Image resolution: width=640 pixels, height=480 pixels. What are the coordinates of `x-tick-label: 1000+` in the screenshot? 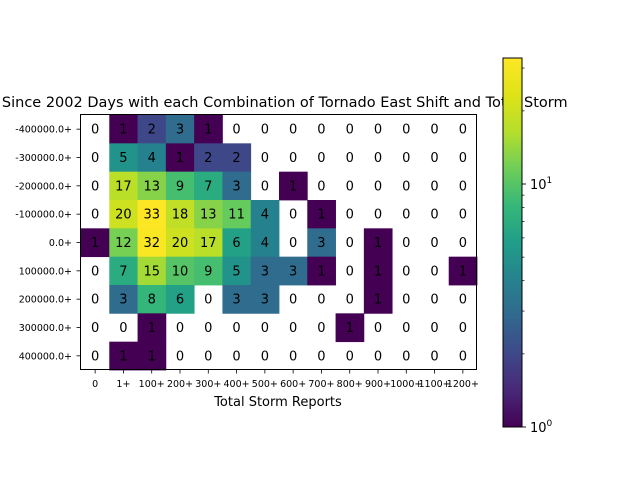 It's located at (406, 384).